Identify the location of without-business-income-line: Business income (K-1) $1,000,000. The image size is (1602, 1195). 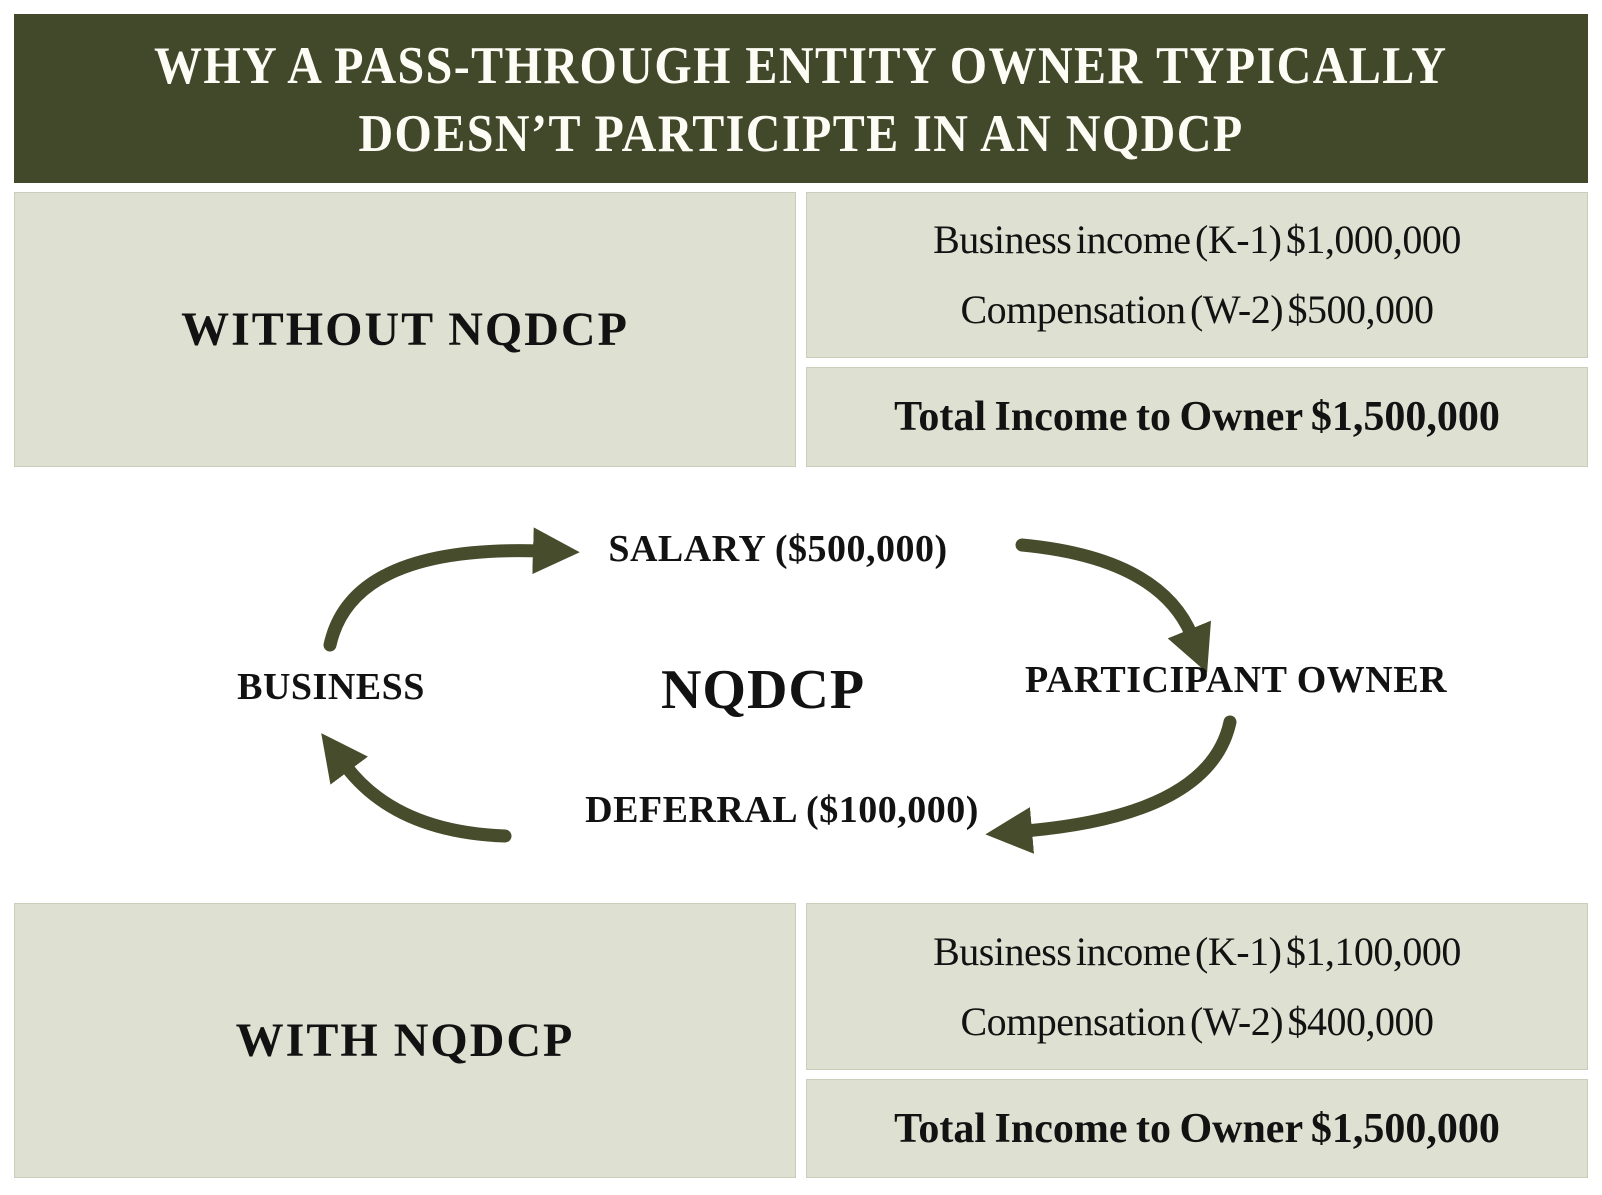
(1197, 239).